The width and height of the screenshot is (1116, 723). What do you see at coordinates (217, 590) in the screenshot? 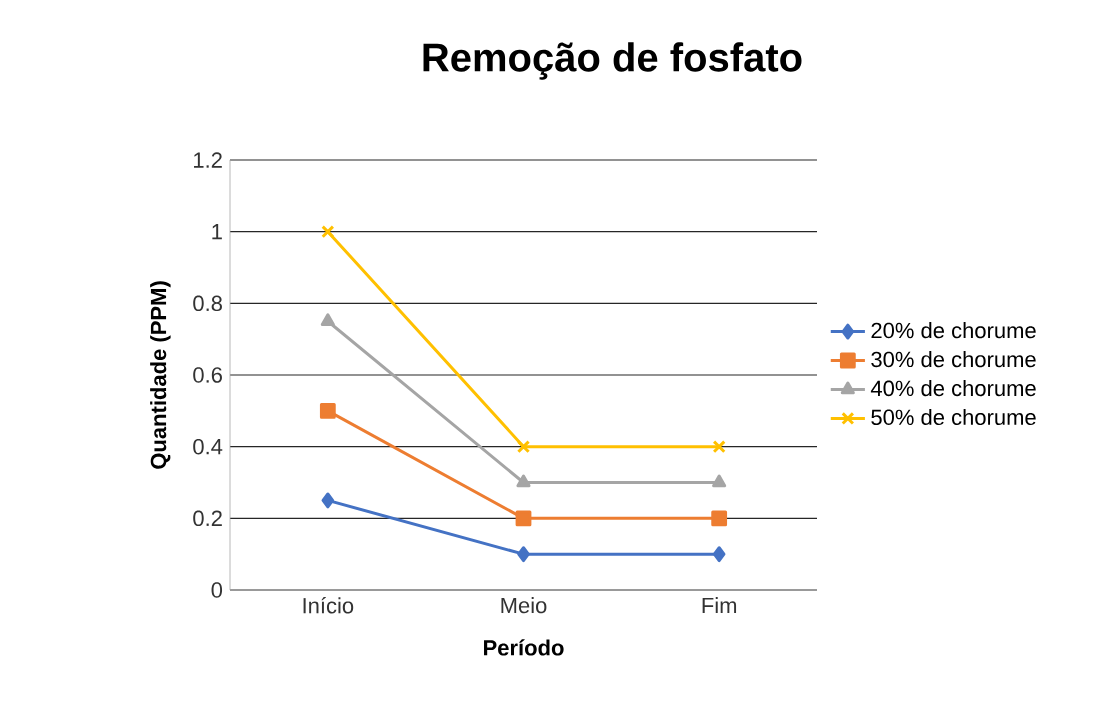
I see `y-tick-label: 0` at bounding box center [217, 590].